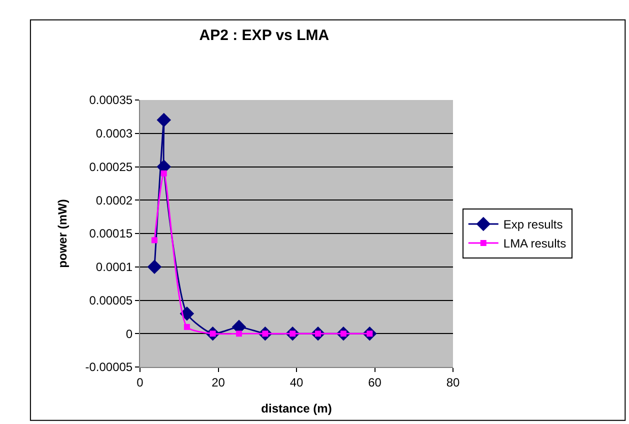 Image resolution: width=629 pixels, height=424 pixels. What do you see at coordinates (63, 233) in the screenshot?
I see `y-axis-title: power (mW)` at bounding box center [63, 233].